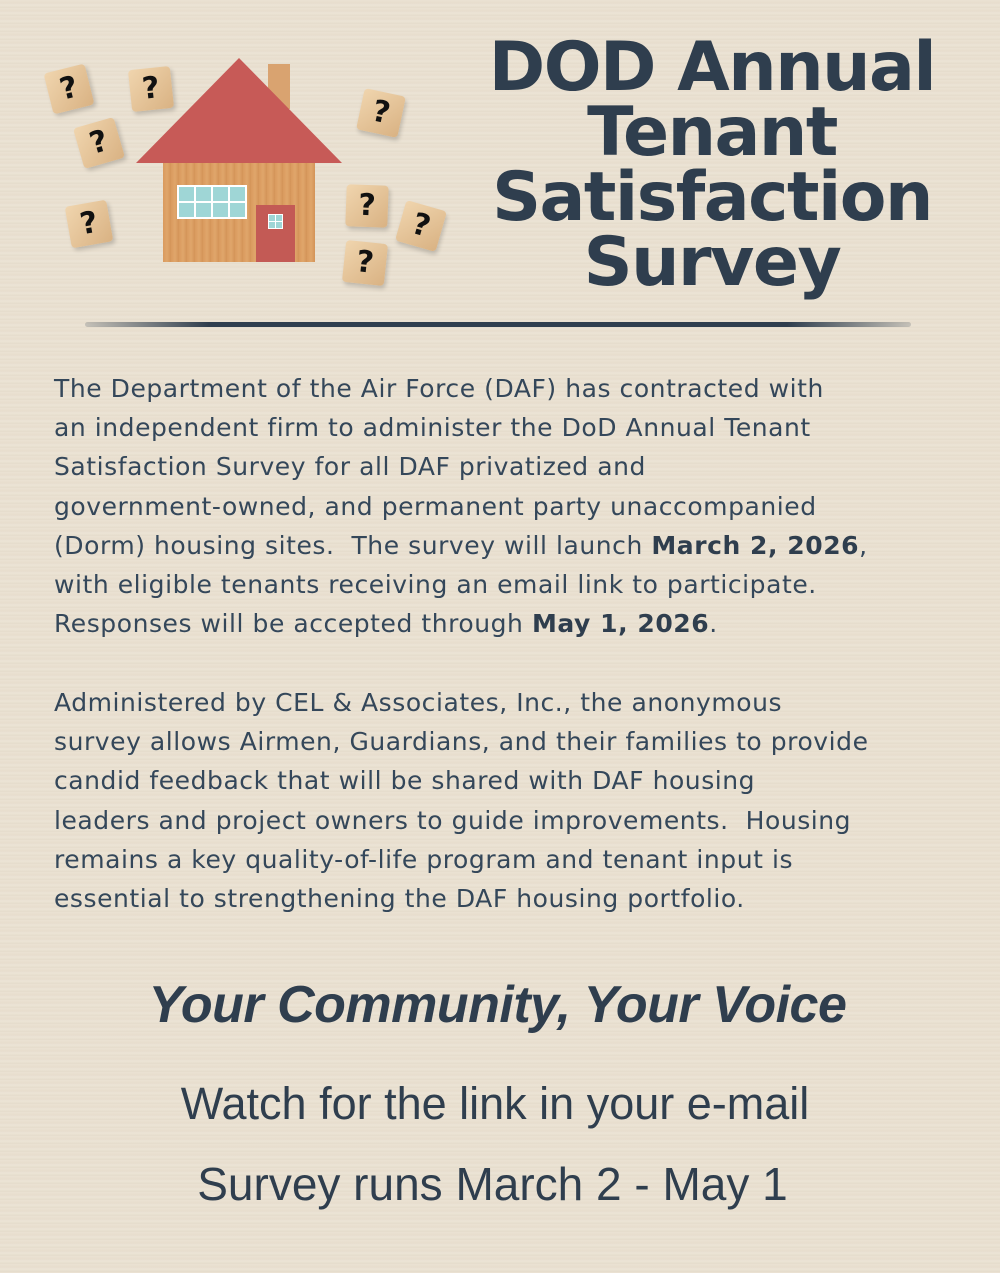 Image resolution: width=1000 pixels, height=1273 pixels. I want to click on cta-dates: Survey runs March 2 - May 1, so click(492, 1184).